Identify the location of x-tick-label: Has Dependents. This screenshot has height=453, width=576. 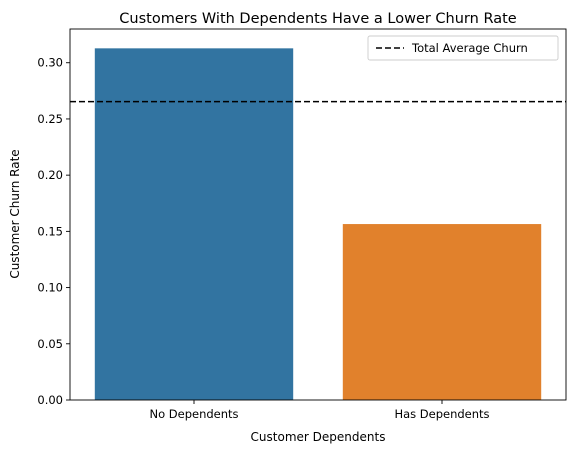
(441, 414).